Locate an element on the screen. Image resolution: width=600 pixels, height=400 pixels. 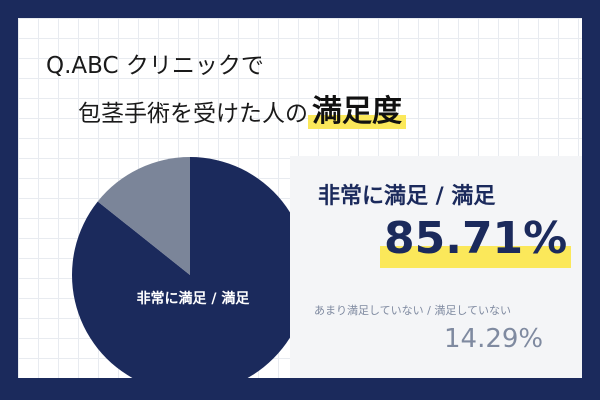
title-emphasis: 満足度 is located at coordinates (357, 111).